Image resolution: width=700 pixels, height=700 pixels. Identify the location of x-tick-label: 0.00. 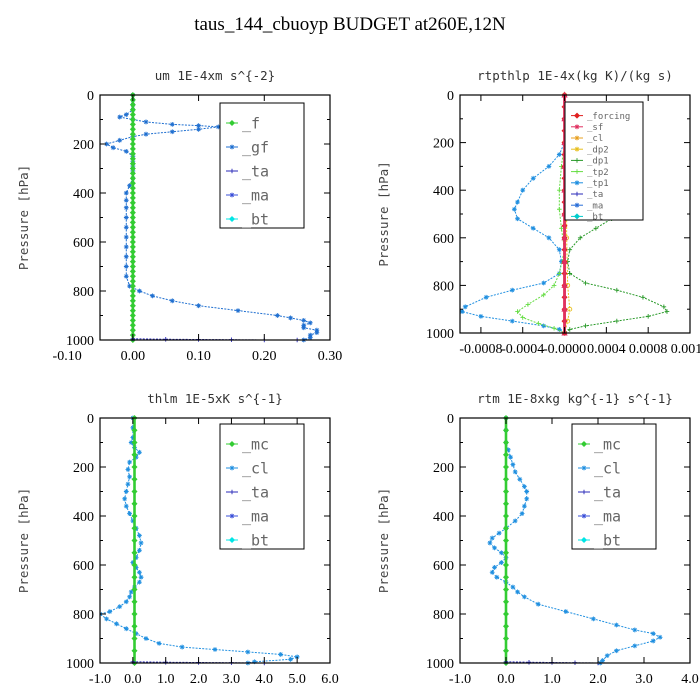
(133, 356).